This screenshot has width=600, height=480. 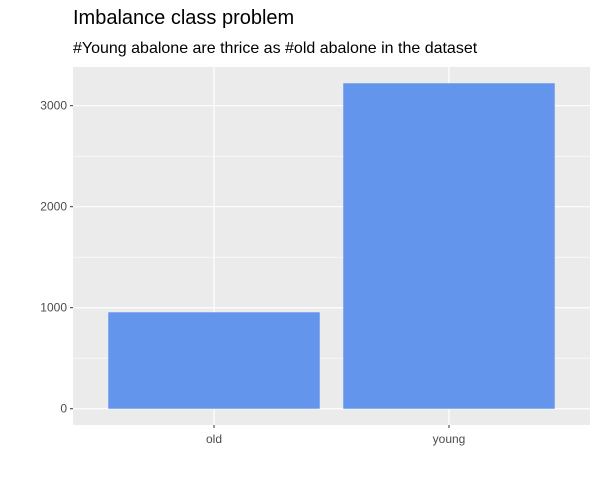 What do you see at coordinates (53, 106) in the screenshot?
I see `y-tick-label: 3000` at bounding box center [53, 106].